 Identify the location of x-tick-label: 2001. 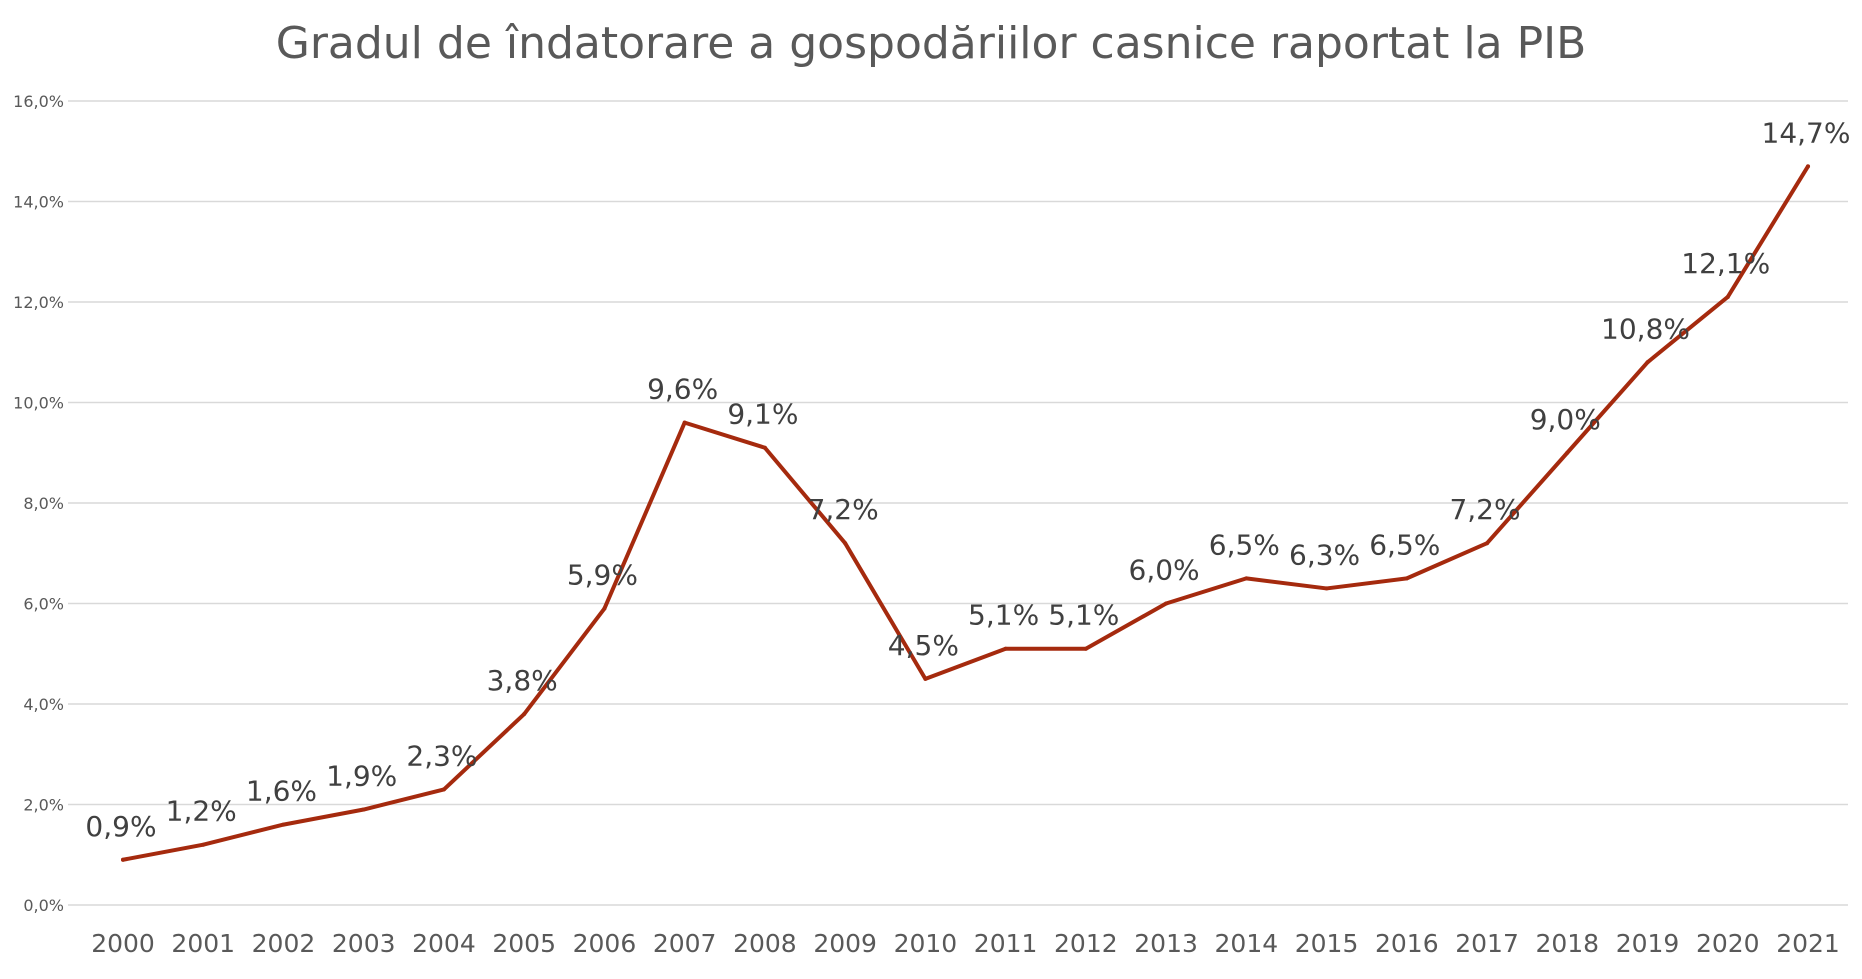
(203, 943).